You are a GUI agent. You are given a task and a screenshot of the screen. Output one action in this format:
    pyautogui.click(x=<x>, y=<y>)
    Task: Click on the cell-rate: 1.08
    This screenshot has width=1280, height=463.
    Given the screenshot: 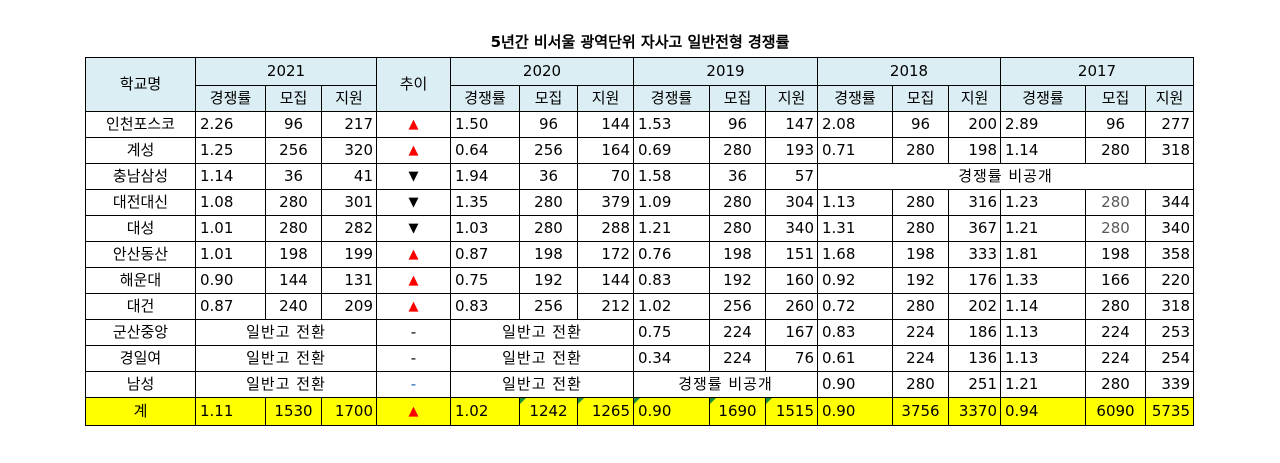 What is the action you would take?
    pyautogui.click(x=230, y=202)
    